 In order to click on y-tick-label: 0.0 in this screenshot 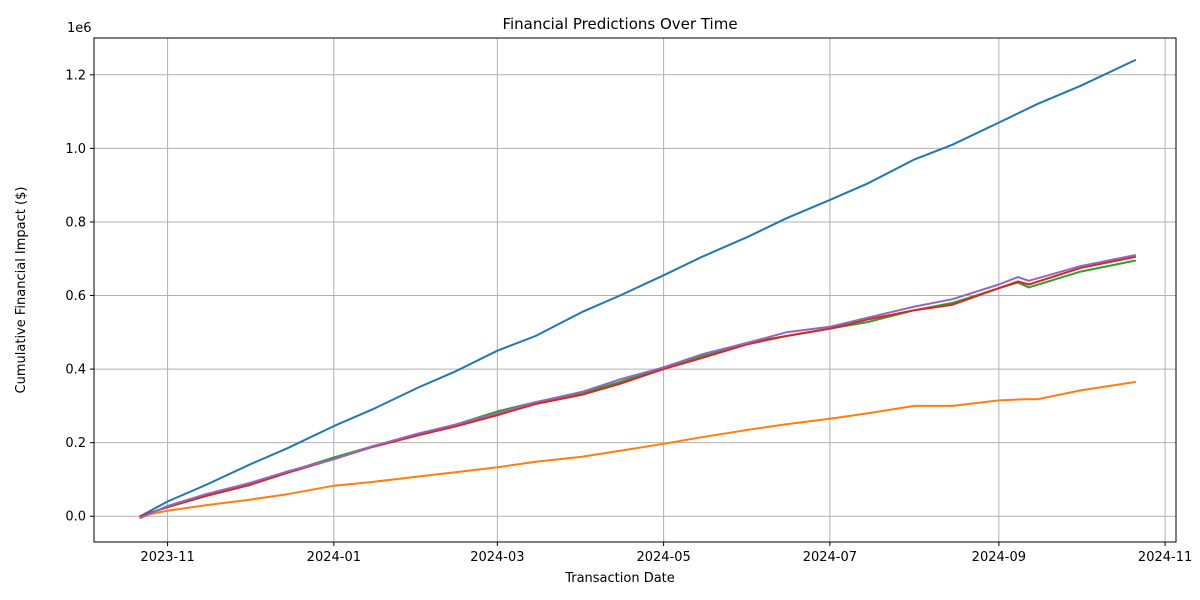, I will do `click(75, 517)`.